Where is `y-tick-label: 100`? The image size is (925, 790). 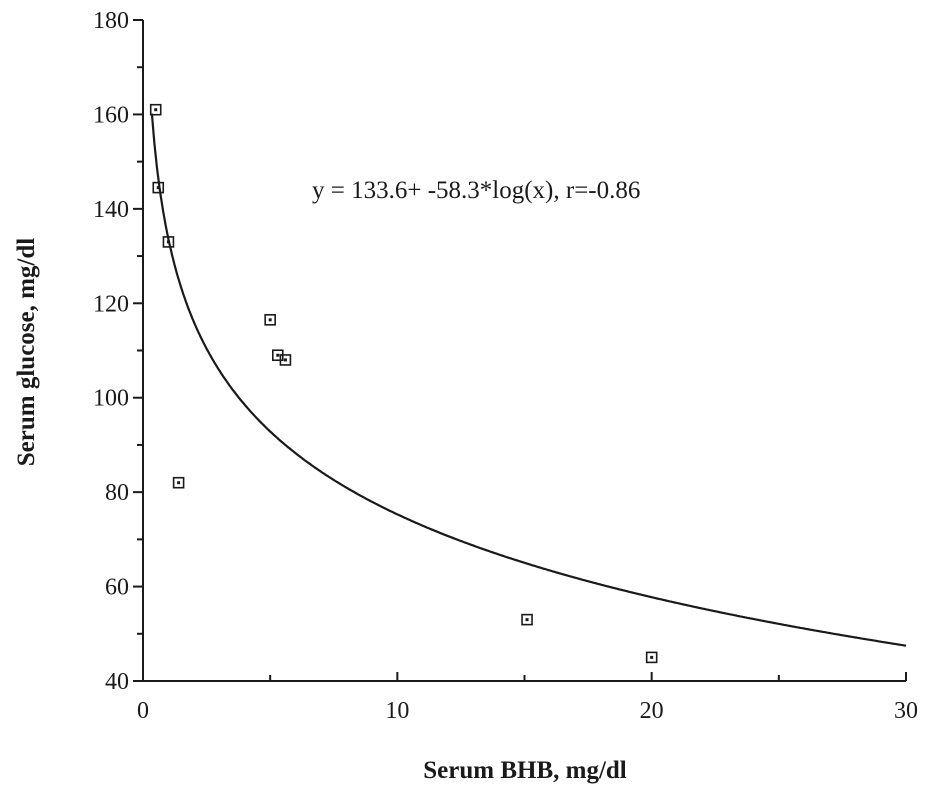
y-tick-label: 100 is located at coordinates (111, 399).